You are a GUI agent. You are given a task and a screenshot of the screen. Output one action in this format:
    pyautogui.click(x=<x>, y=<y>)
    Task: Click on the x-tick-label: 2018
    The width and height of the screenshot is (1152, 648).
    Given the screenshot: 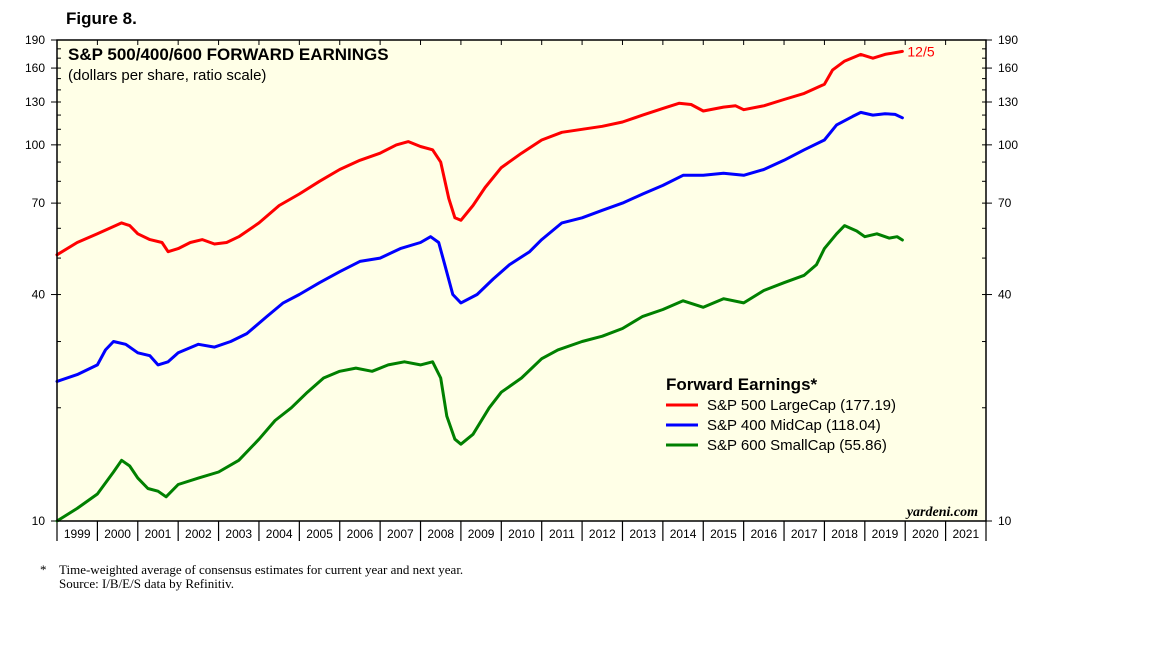 What is the action you would take?
    pyautogui.click(x=844, y=534)
    